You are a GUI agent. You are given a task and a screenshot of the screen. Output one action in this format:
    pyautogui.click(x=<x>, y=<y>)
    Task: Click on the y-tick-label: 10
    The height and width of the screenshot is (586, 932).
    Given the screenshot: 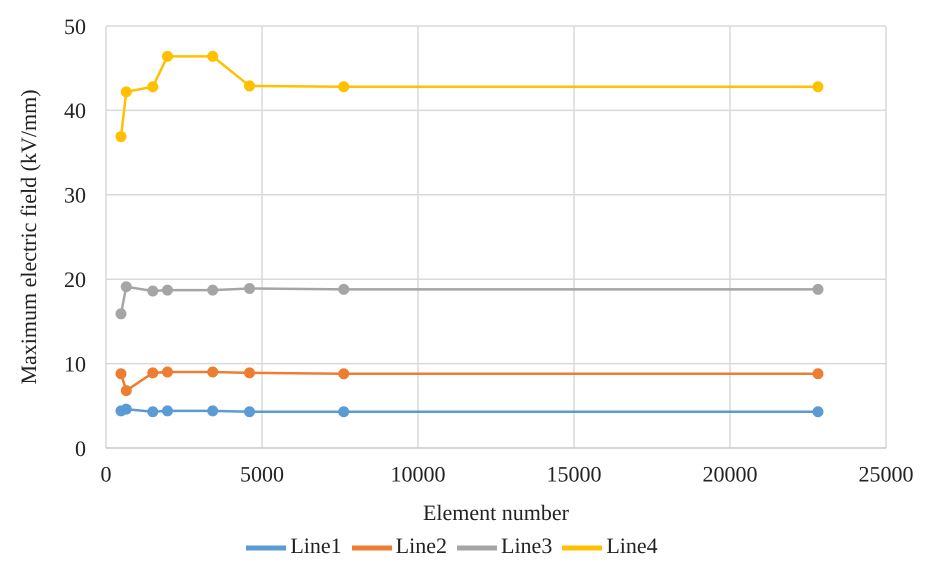 What is the action you would take?
    pyautogui.click(x=75, y=363)
    